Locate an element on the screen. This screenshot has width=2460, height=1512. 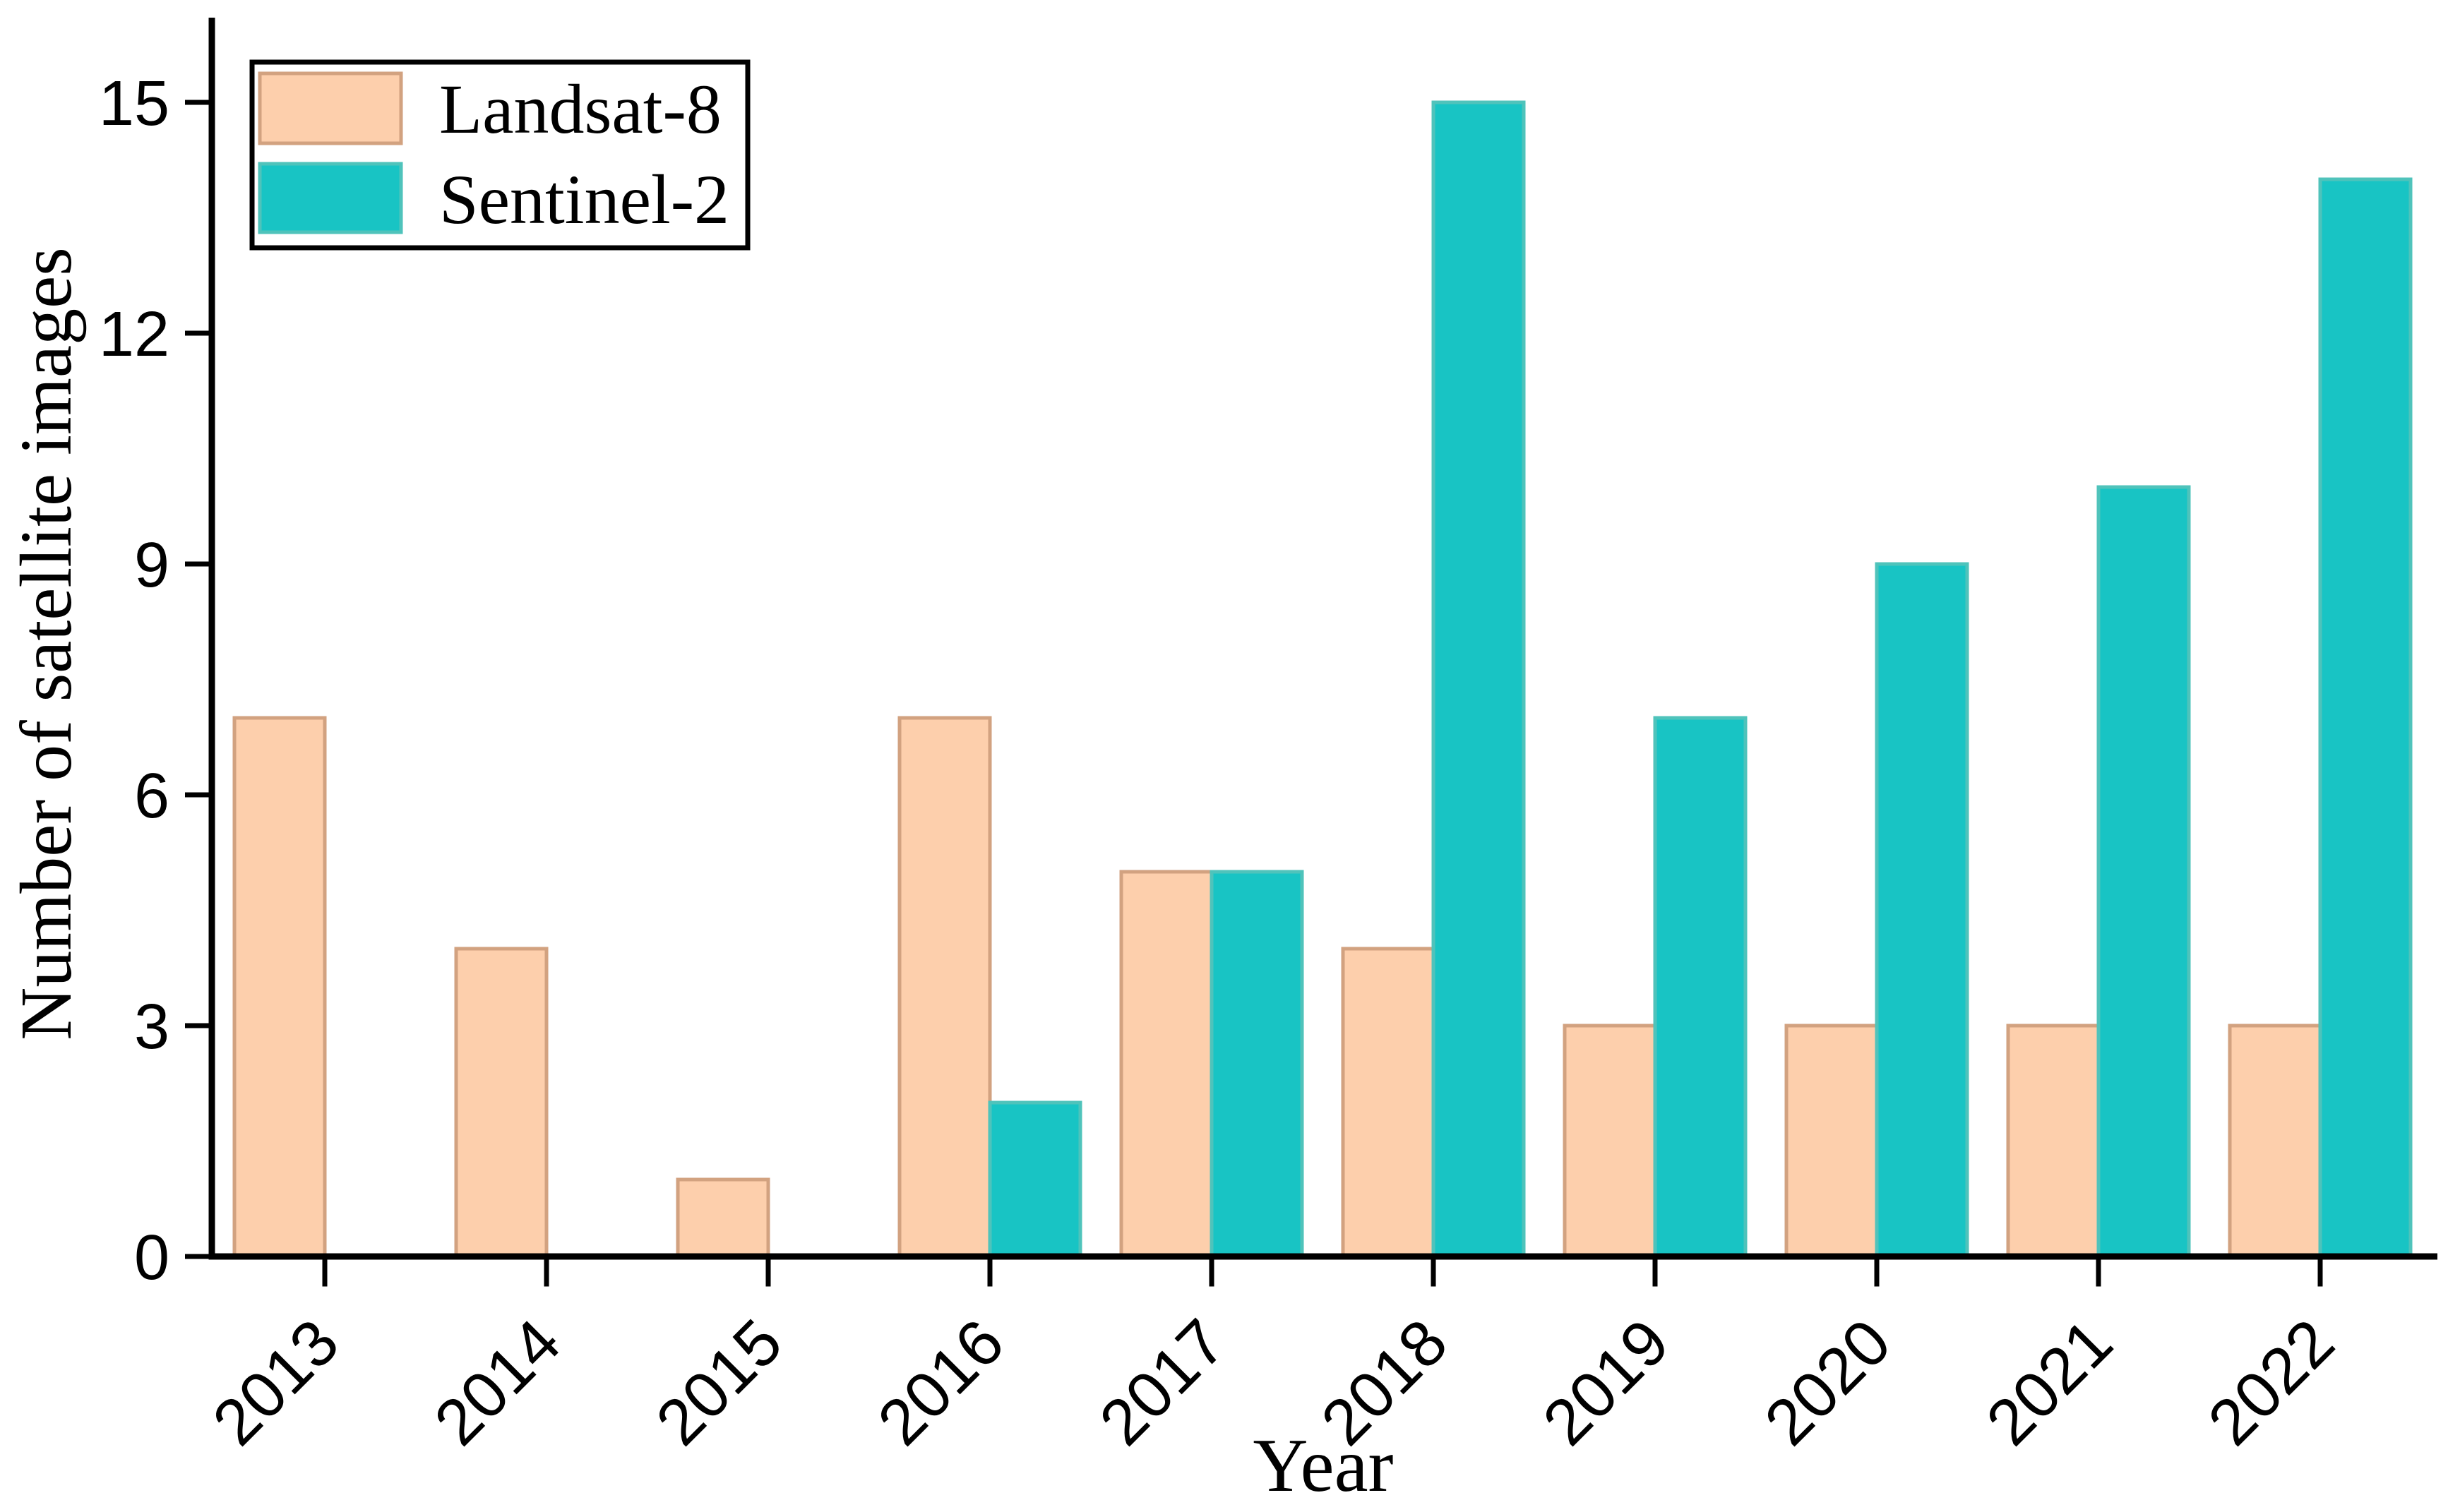
x-tick-label-2017: 2017 is located at coordinates (1163, 1383).